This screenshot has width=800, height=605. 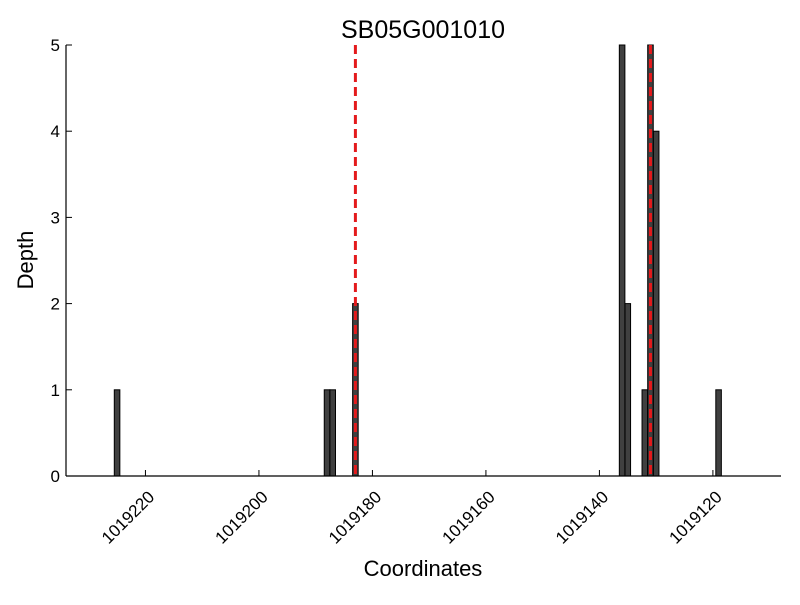 What do you see at coordinates (128, 517) in the screenshot?
I see `x-tick-label: 1019220` at bounding box center [128, 517].